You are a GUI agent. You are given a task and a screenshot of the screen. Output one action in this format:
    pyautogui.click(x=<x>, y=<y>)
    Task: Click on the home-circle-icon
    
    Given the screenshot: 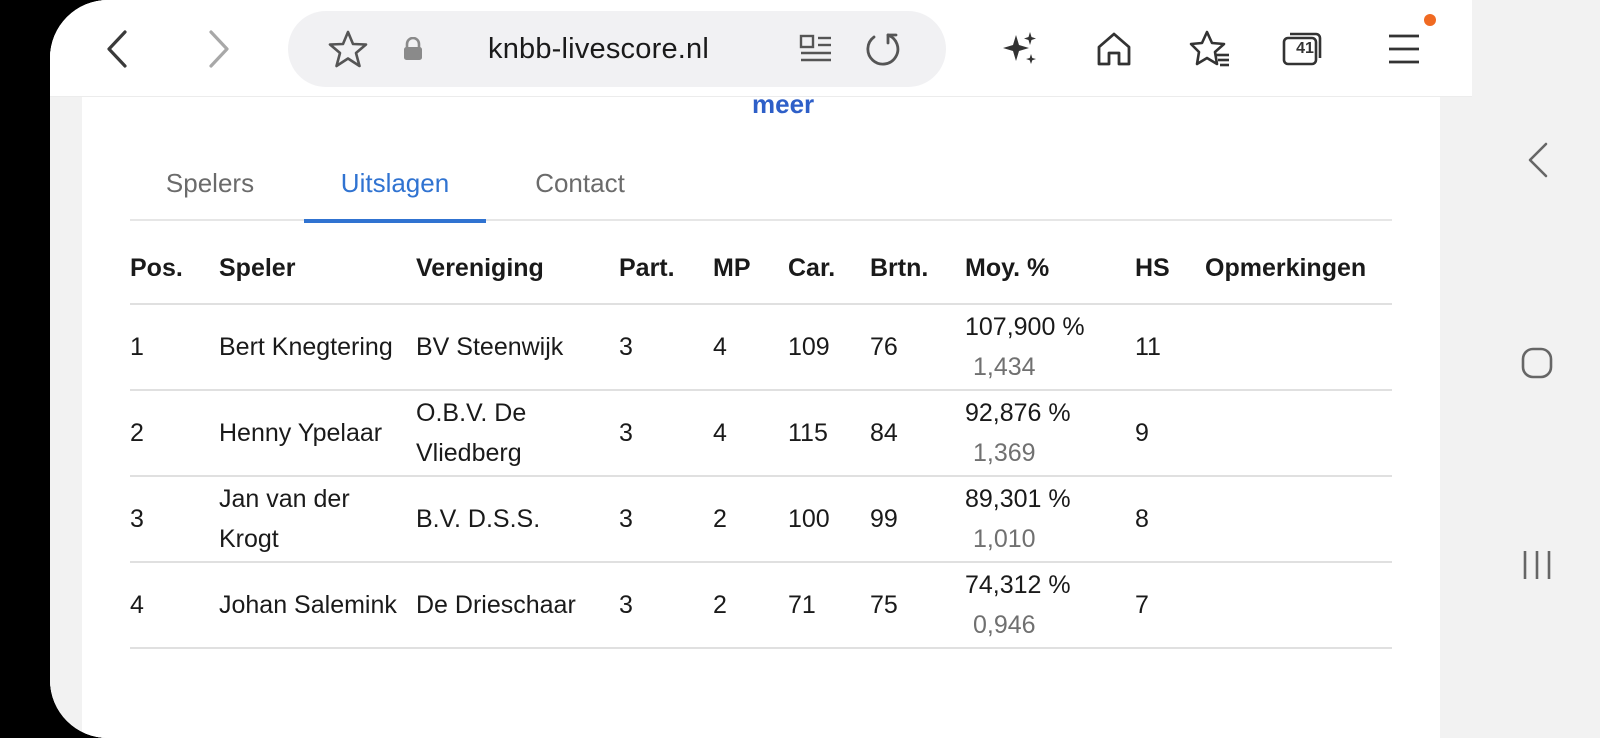 What is the action you would take?
    pyautogui.click(x=1537, y=363)
    